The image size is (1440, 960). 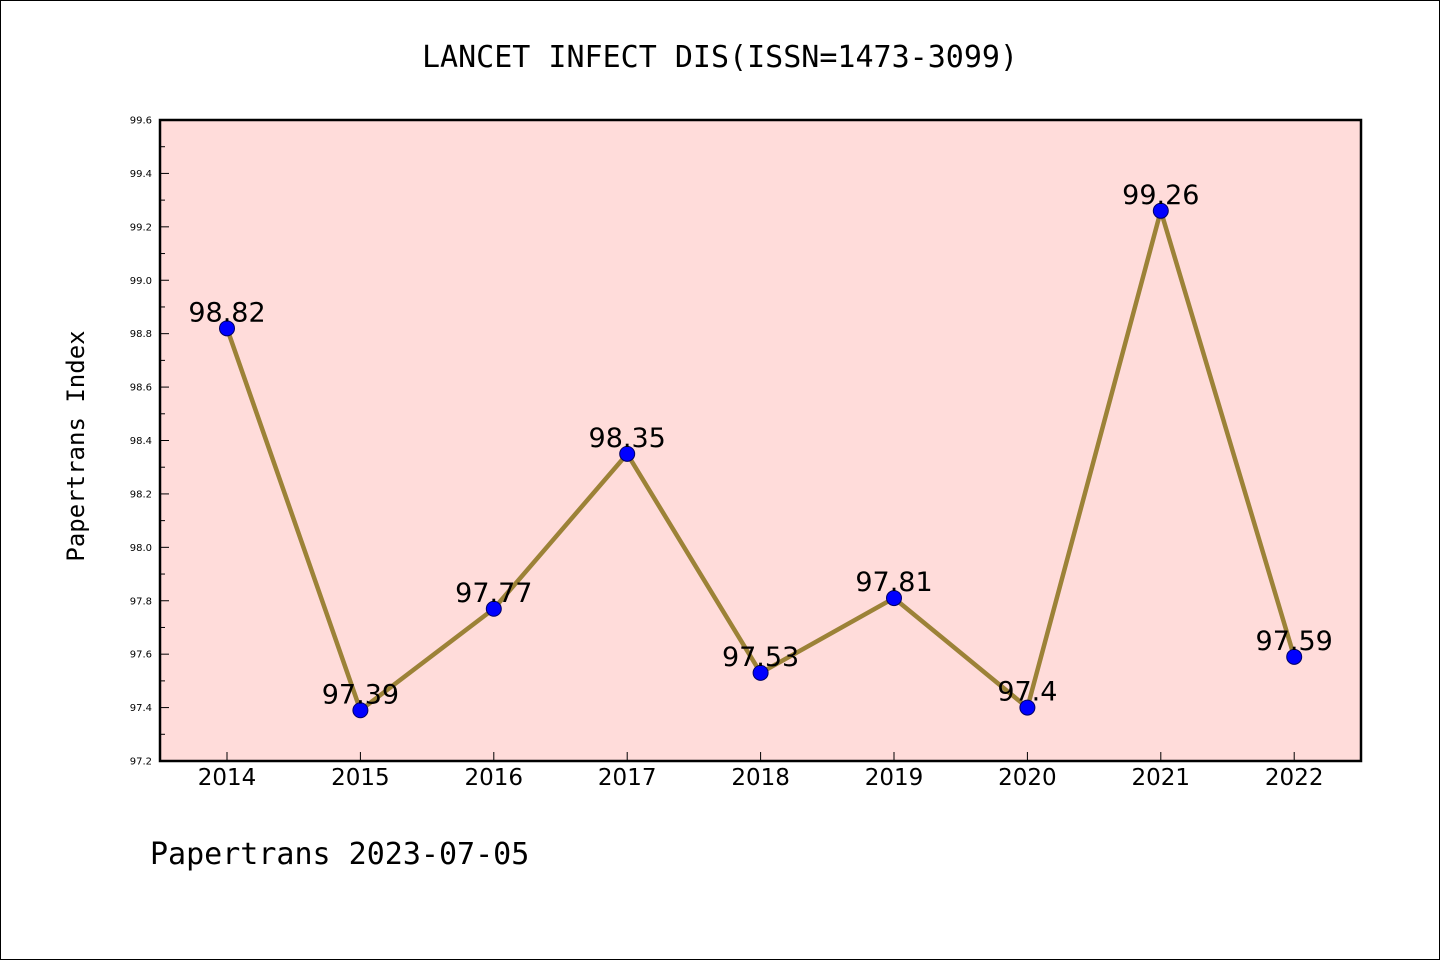 I want to click on data-label: 98.82, so click(x=226, y=312).